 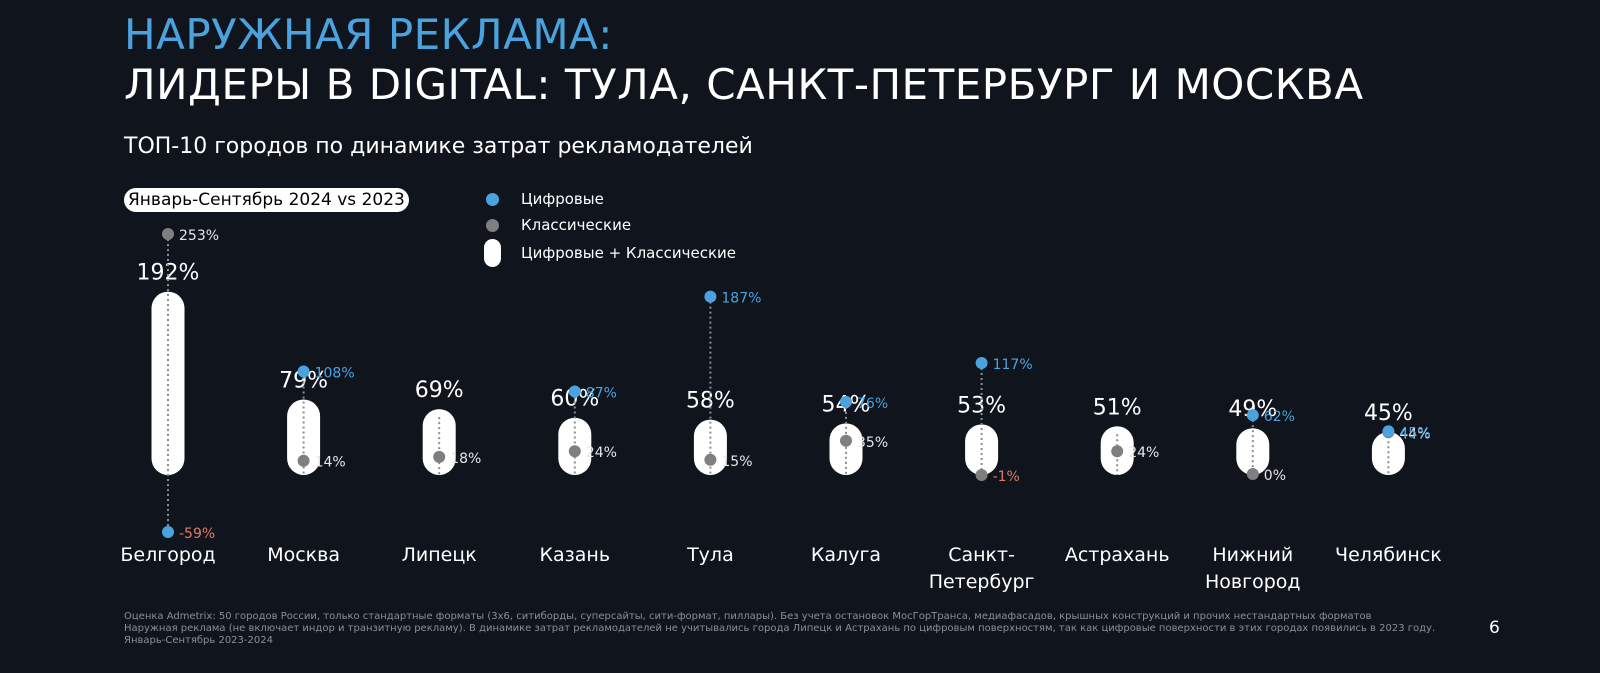 I want to click on legend-label-classic: Классические, so click(x=576, y=225).